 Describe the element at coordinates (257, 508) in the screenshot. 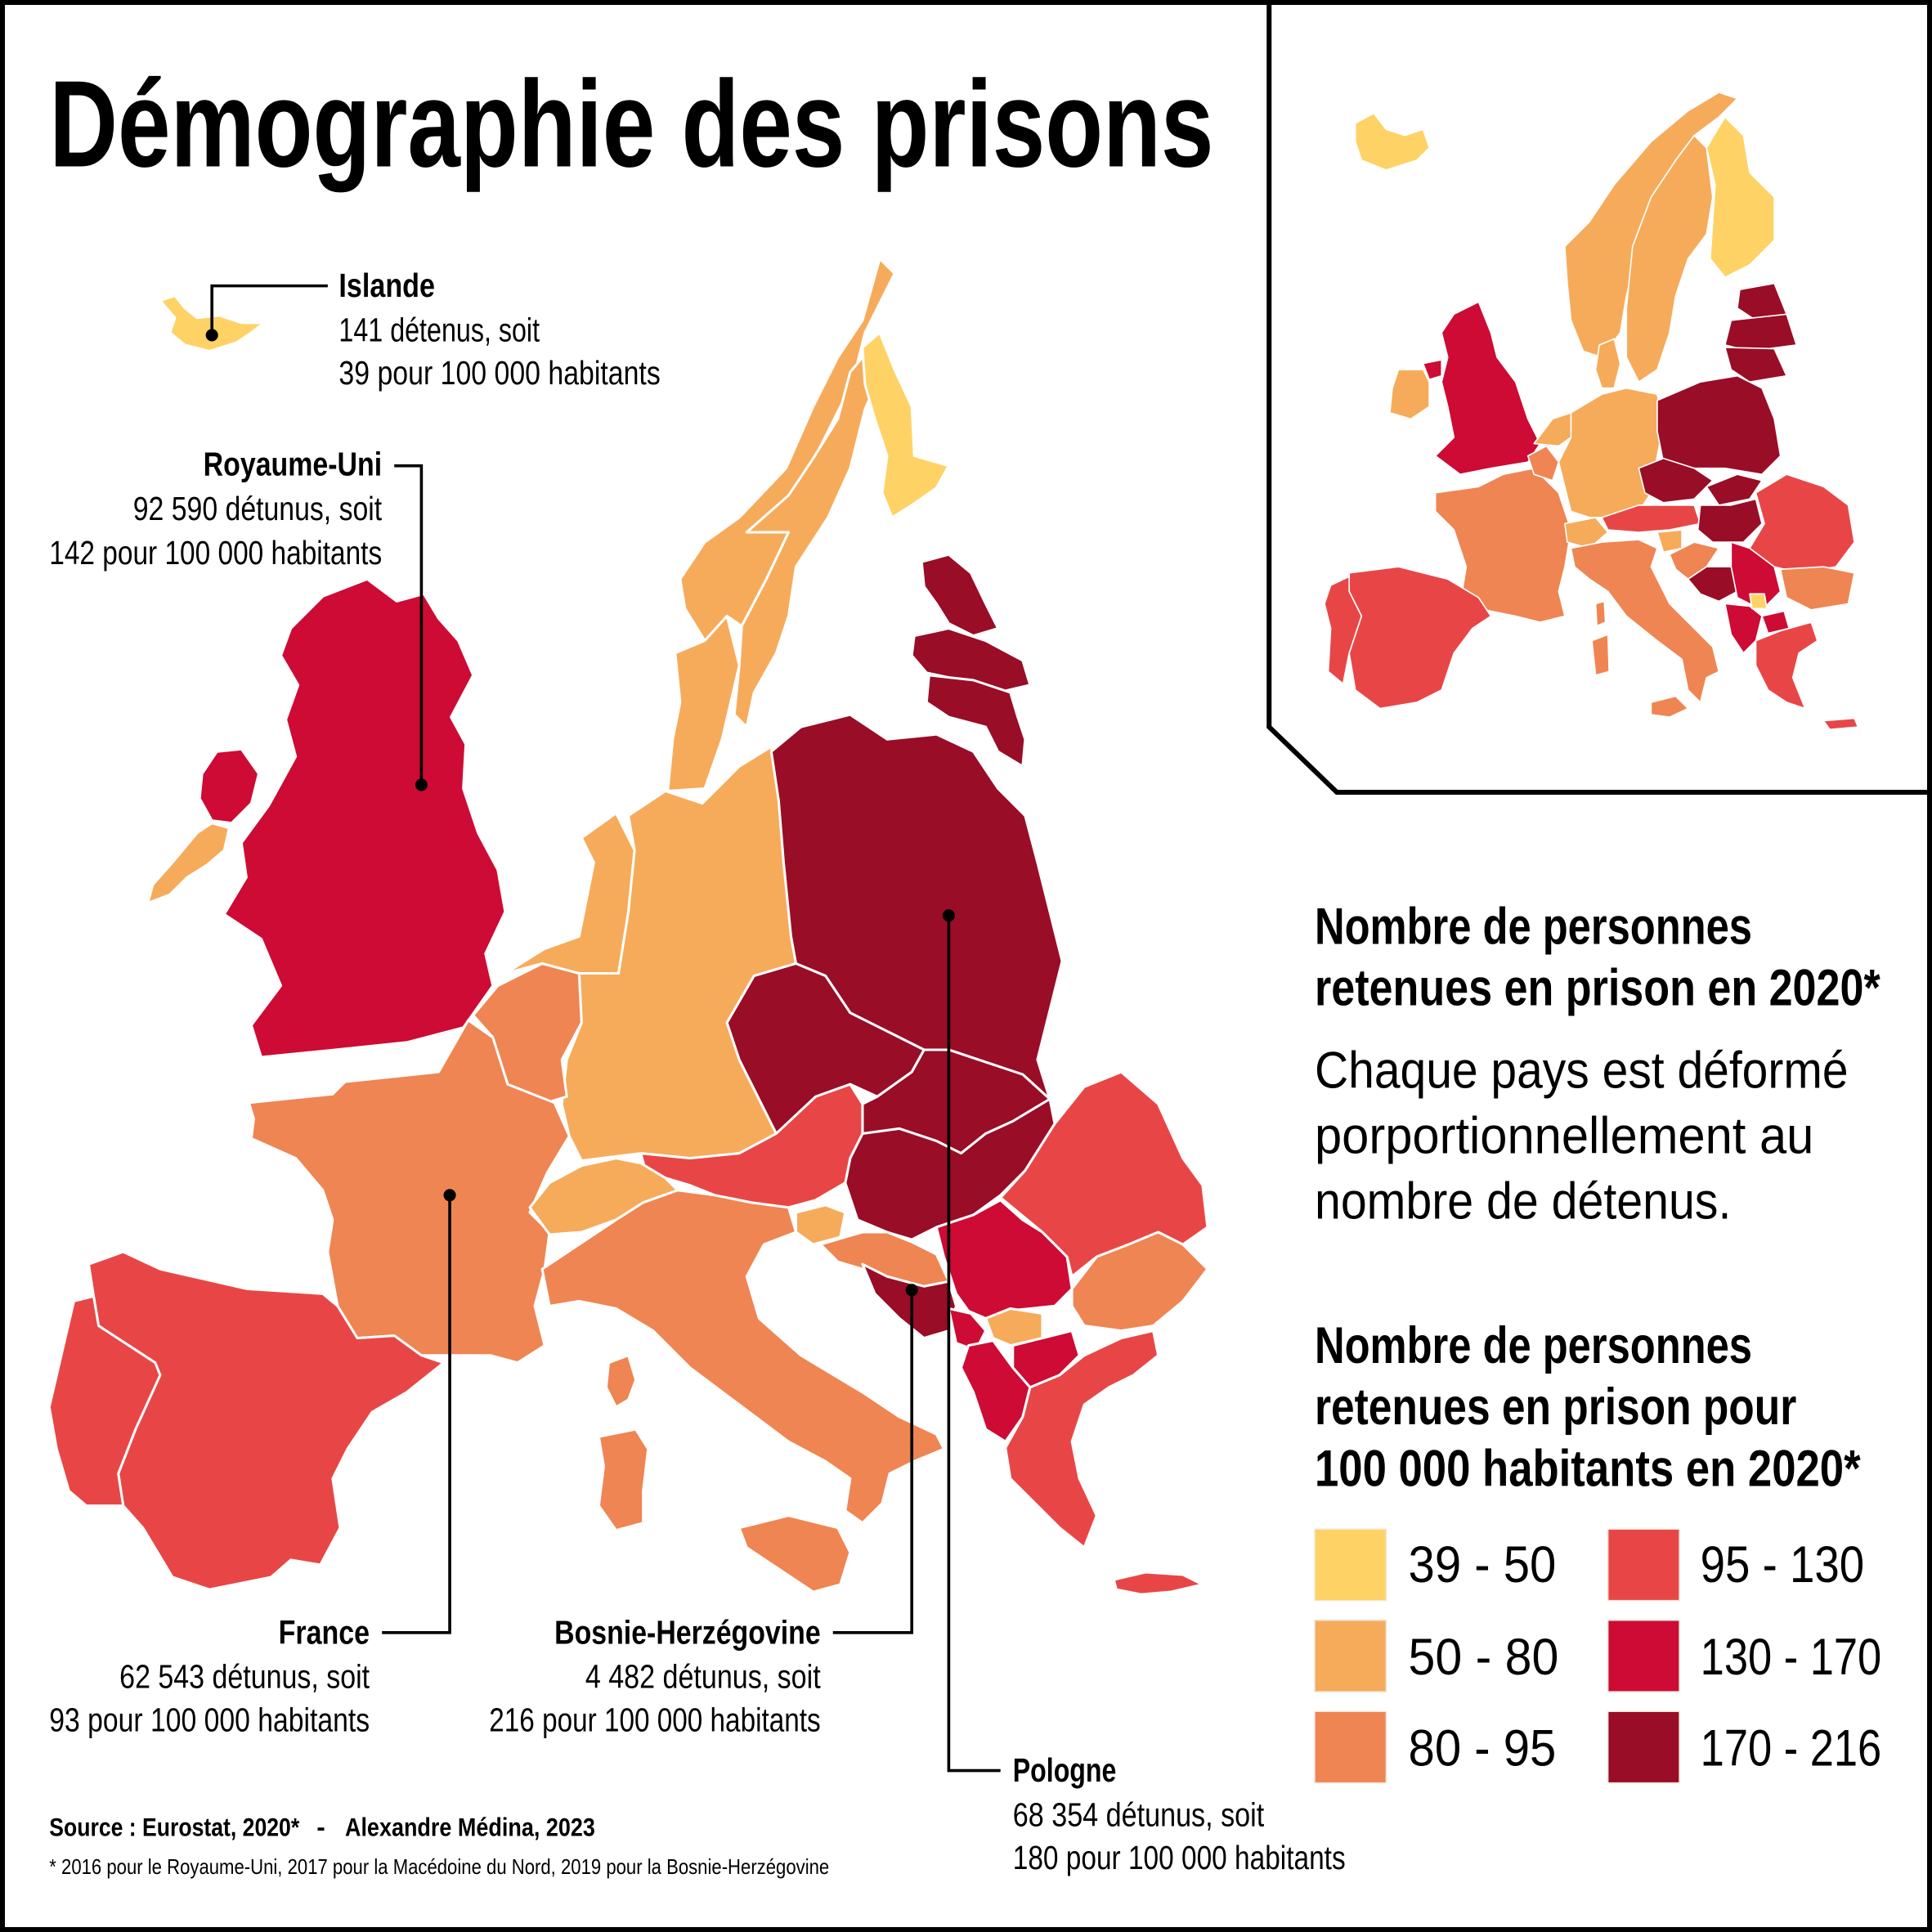

I see `callout-uk-count: 92 590 détunus, soit` at that location.